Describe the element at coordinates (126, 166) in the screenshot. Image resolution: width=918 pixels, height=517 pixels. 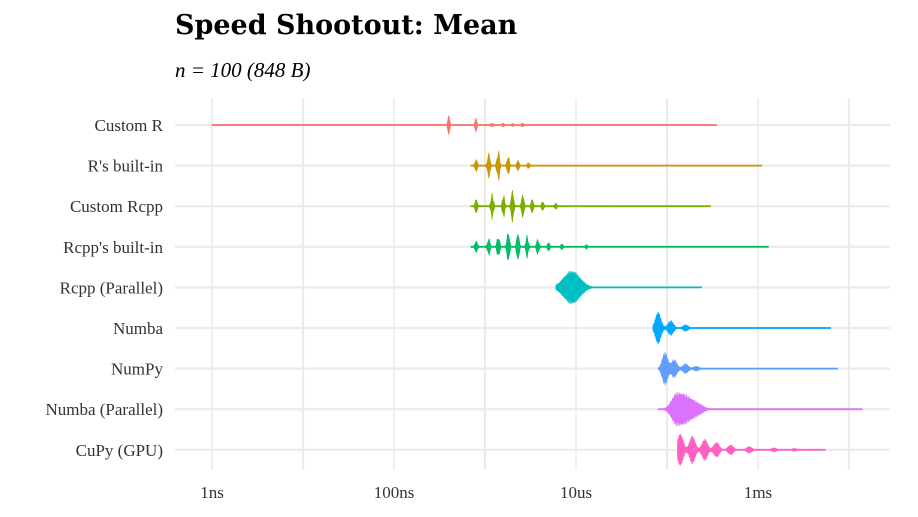
I see `y-tick-label: R's built-in` at that location.